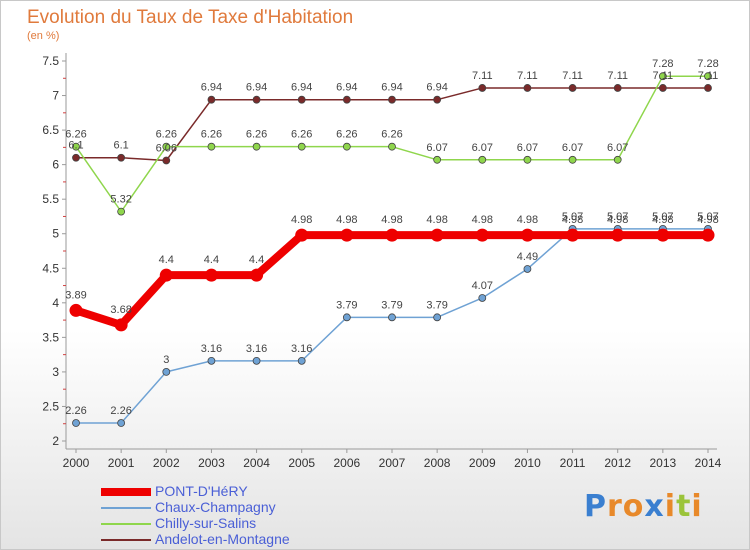 Image resolution: width=750 pixels, height=550 pixels. What do you see at coordinates (211, 463) in the screenshot?
I see `x-tick-label: 2003` at bounding box center [211, 463].